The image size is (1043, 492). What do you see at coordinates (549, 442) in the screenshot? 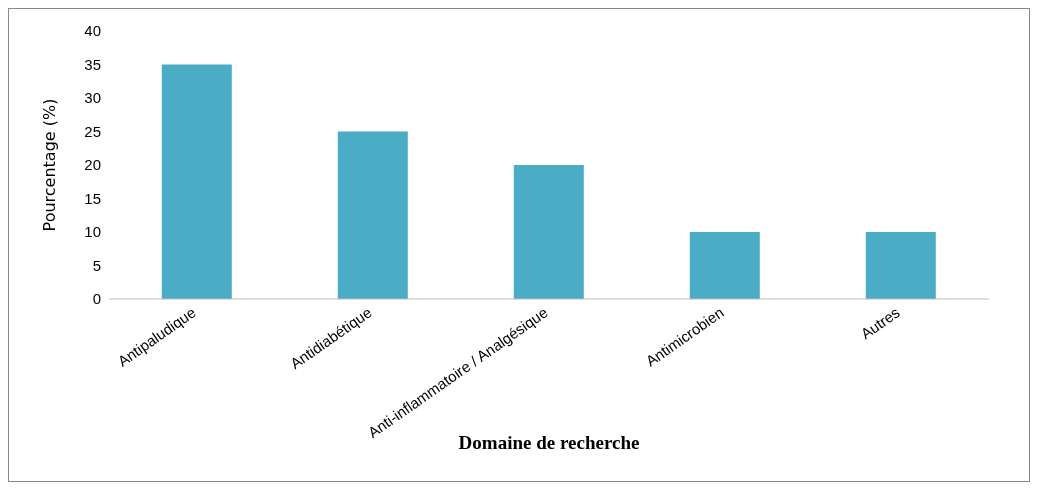
I see `x-axis-title: Domaine de recherche` at bounding box center [549, 442].